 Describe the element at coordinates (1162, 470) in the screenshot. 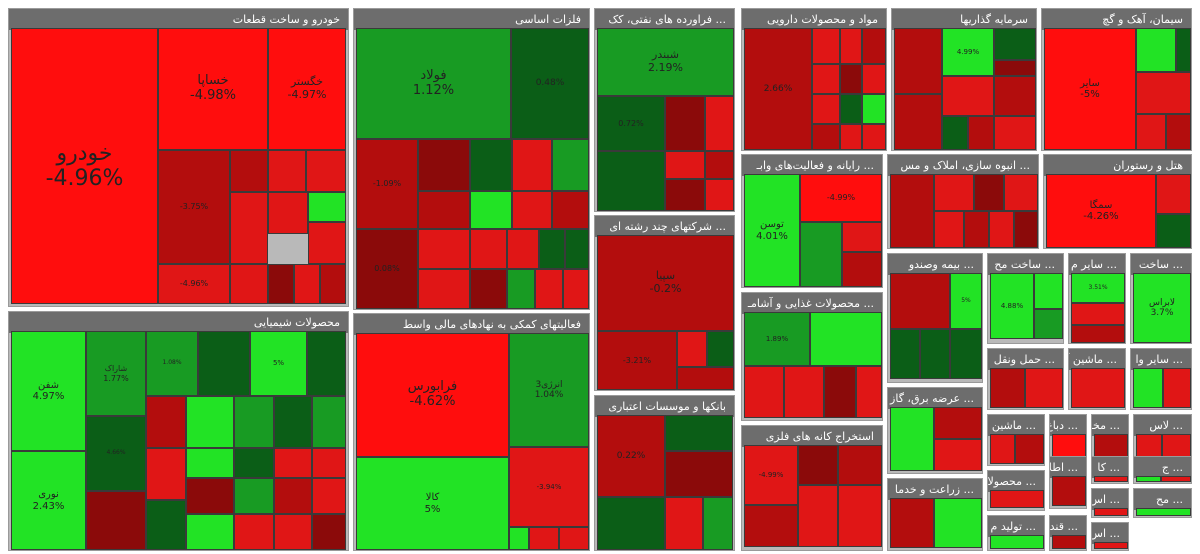

I see `sector-tile: ... ج` at that location.